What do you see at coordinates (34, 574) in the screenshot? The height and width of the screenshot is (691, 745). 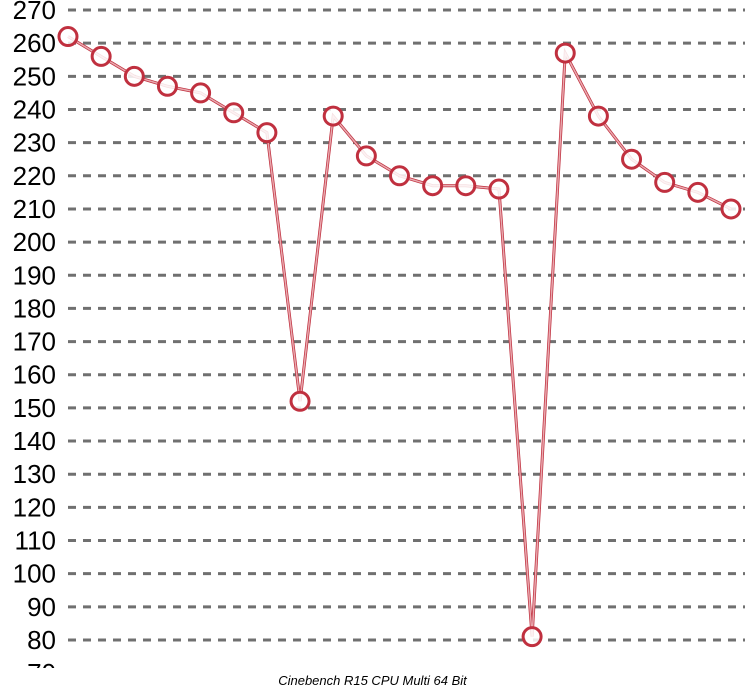 I see `y-tick-label: 100` at bounding box center [34, 574].